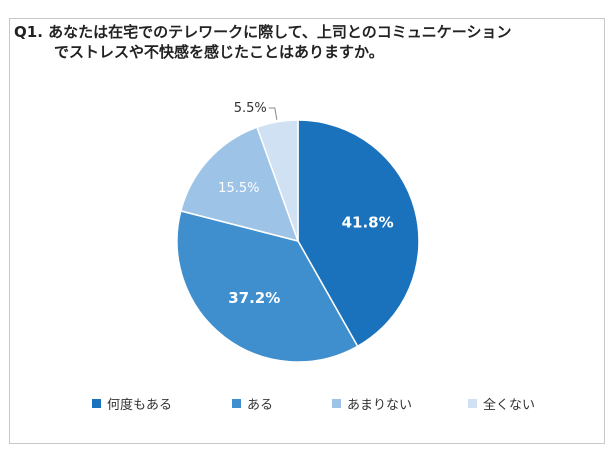 This screenshot has height=454, width=616. What do you see at coordinates (380, 405) in the screenshot?
I see `legend-label-3: あまりない` at bounding box center [380, 405].